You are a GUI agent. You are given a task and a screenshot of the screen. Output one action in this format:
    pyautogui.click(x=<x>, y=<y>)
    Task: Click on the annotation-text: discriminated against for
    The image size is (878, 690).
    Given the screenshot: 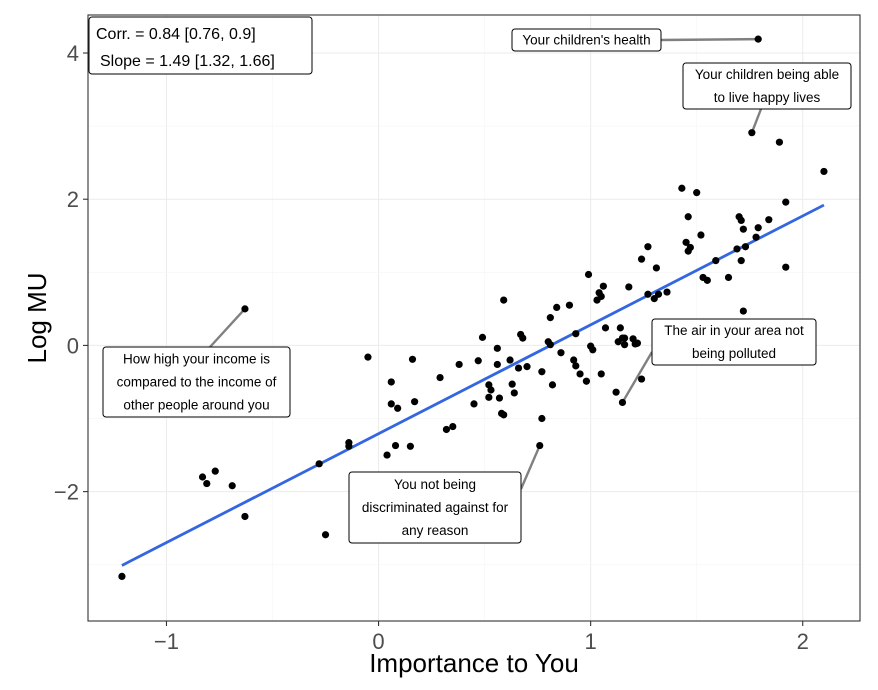 What is the action you would take?
    pyautogui.click(x=435, y=507)
    